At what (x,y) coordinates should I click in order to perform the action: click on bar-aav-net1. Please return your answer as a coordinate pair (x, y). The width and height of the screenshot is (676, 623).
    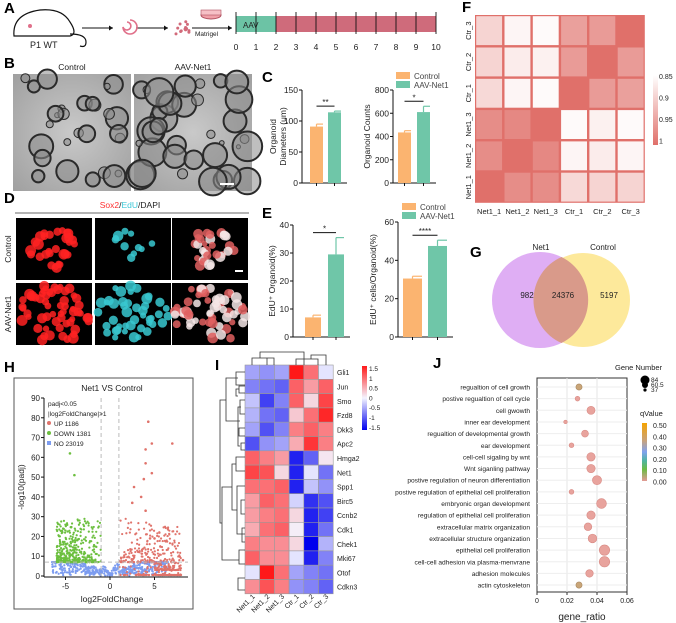
    Looking at the image, I should click on (336, 295).